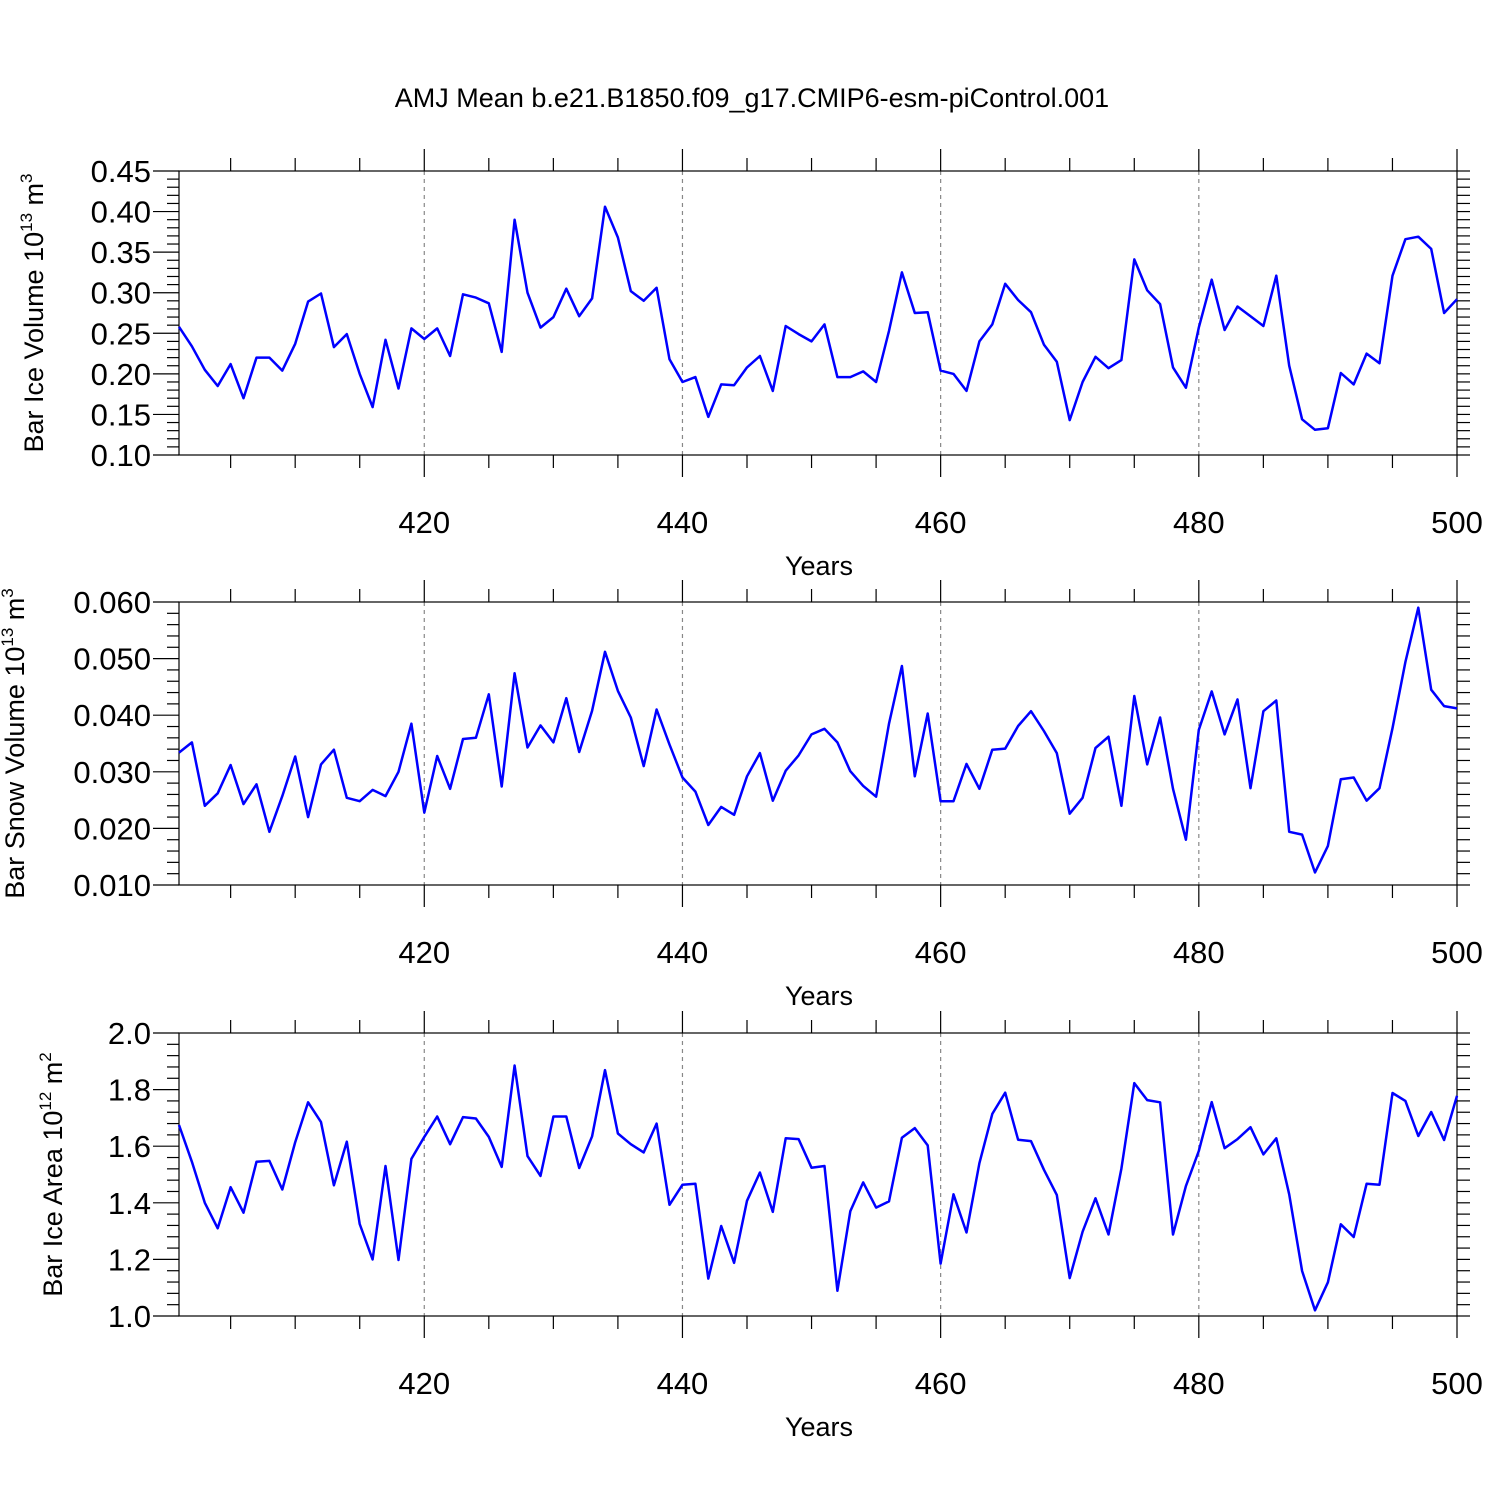  I want to click on ytick-label: 0.15, so click(121, 414).